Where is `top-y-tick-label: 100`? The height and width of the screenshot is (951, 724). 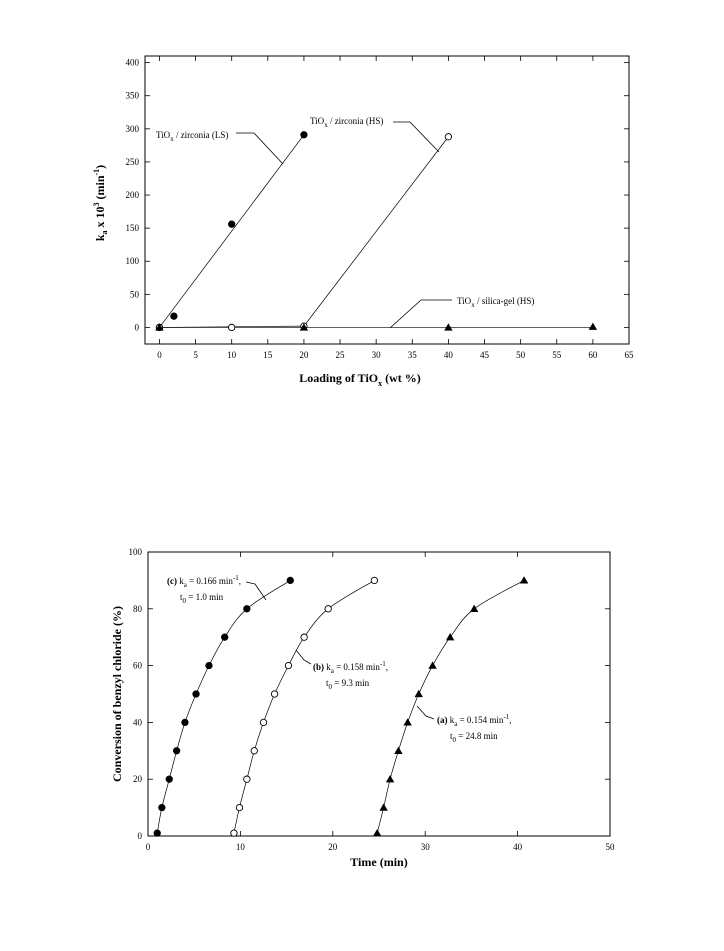
top-y-tick-label: 100 is located at coordinates (133, 261).